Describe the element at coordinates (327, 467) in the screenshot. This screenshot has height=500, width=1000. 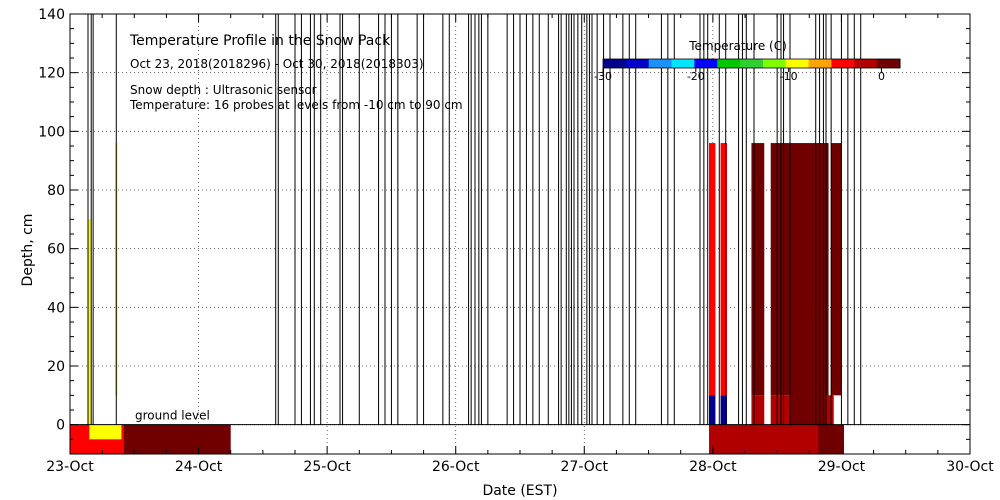
I see `x-tick-label: 25-Oct` at that location.